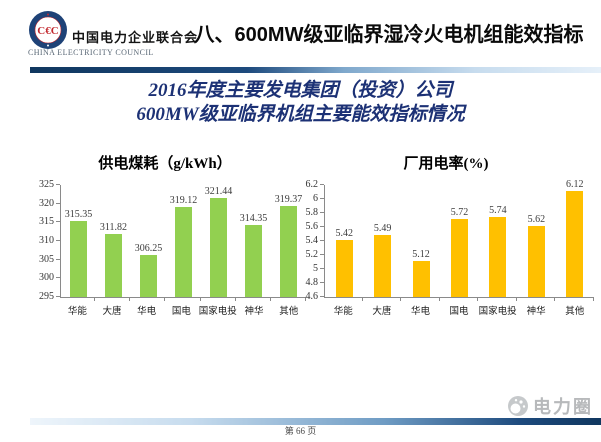 The height and width of the screenshot is (442, 601). What do you see at coordinates (46, 222) in the screenshot?
I see `y-tick-label: 315` at bounding box center [46, 222].